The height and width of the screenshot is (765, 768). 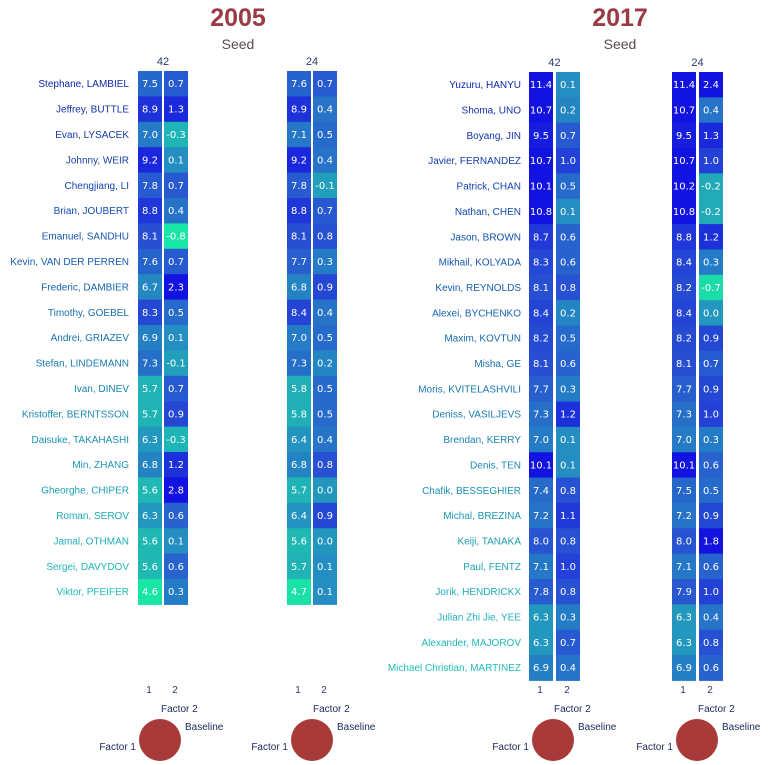 What do you see at coordinates (299, 541) in the screenshot?
I see `cell-value: 5.6` at bounding box center [299, 541].